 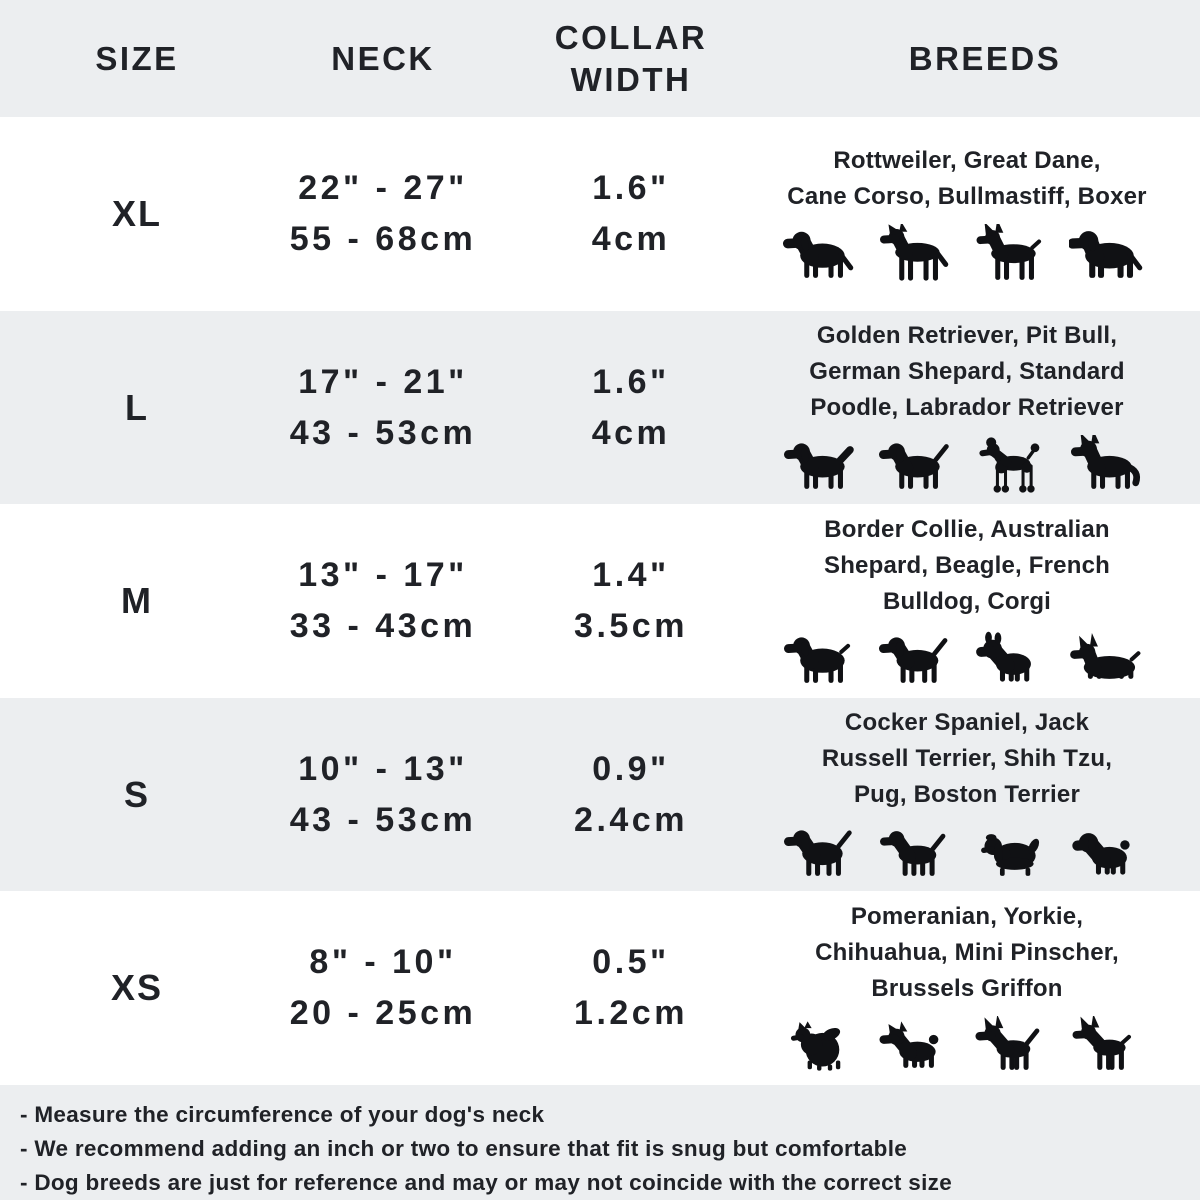 What do you see at coordinates (815, 1046) in the screenshot?
I see `pomeranian-icon` at bounding box center [815, 1046].